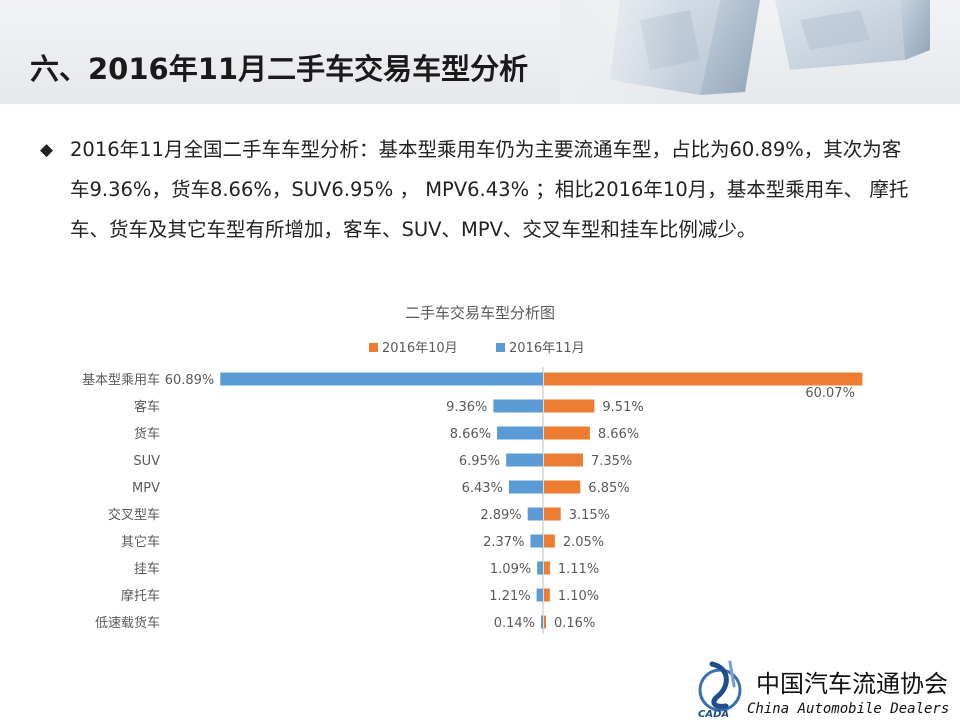  Describe the element at coordinates (146, 488) in the screenshot. I see `category-label: MPV` at that location.